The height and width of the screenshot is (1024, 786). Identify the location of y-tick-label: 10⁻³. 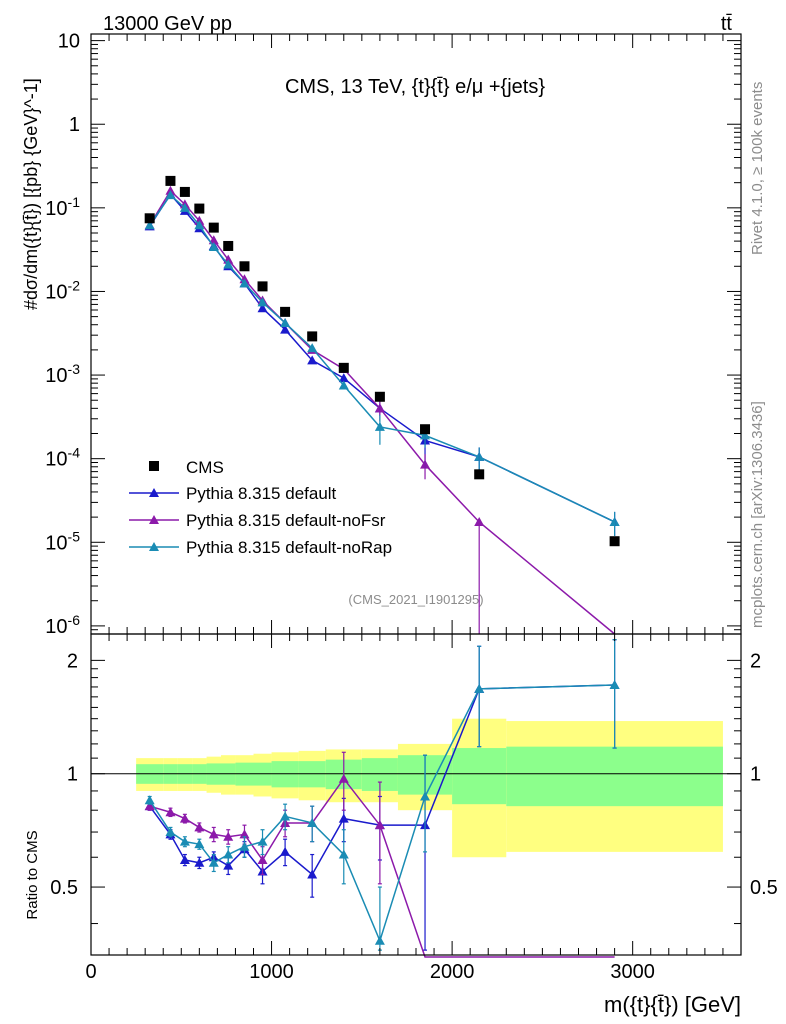
(62, 374).